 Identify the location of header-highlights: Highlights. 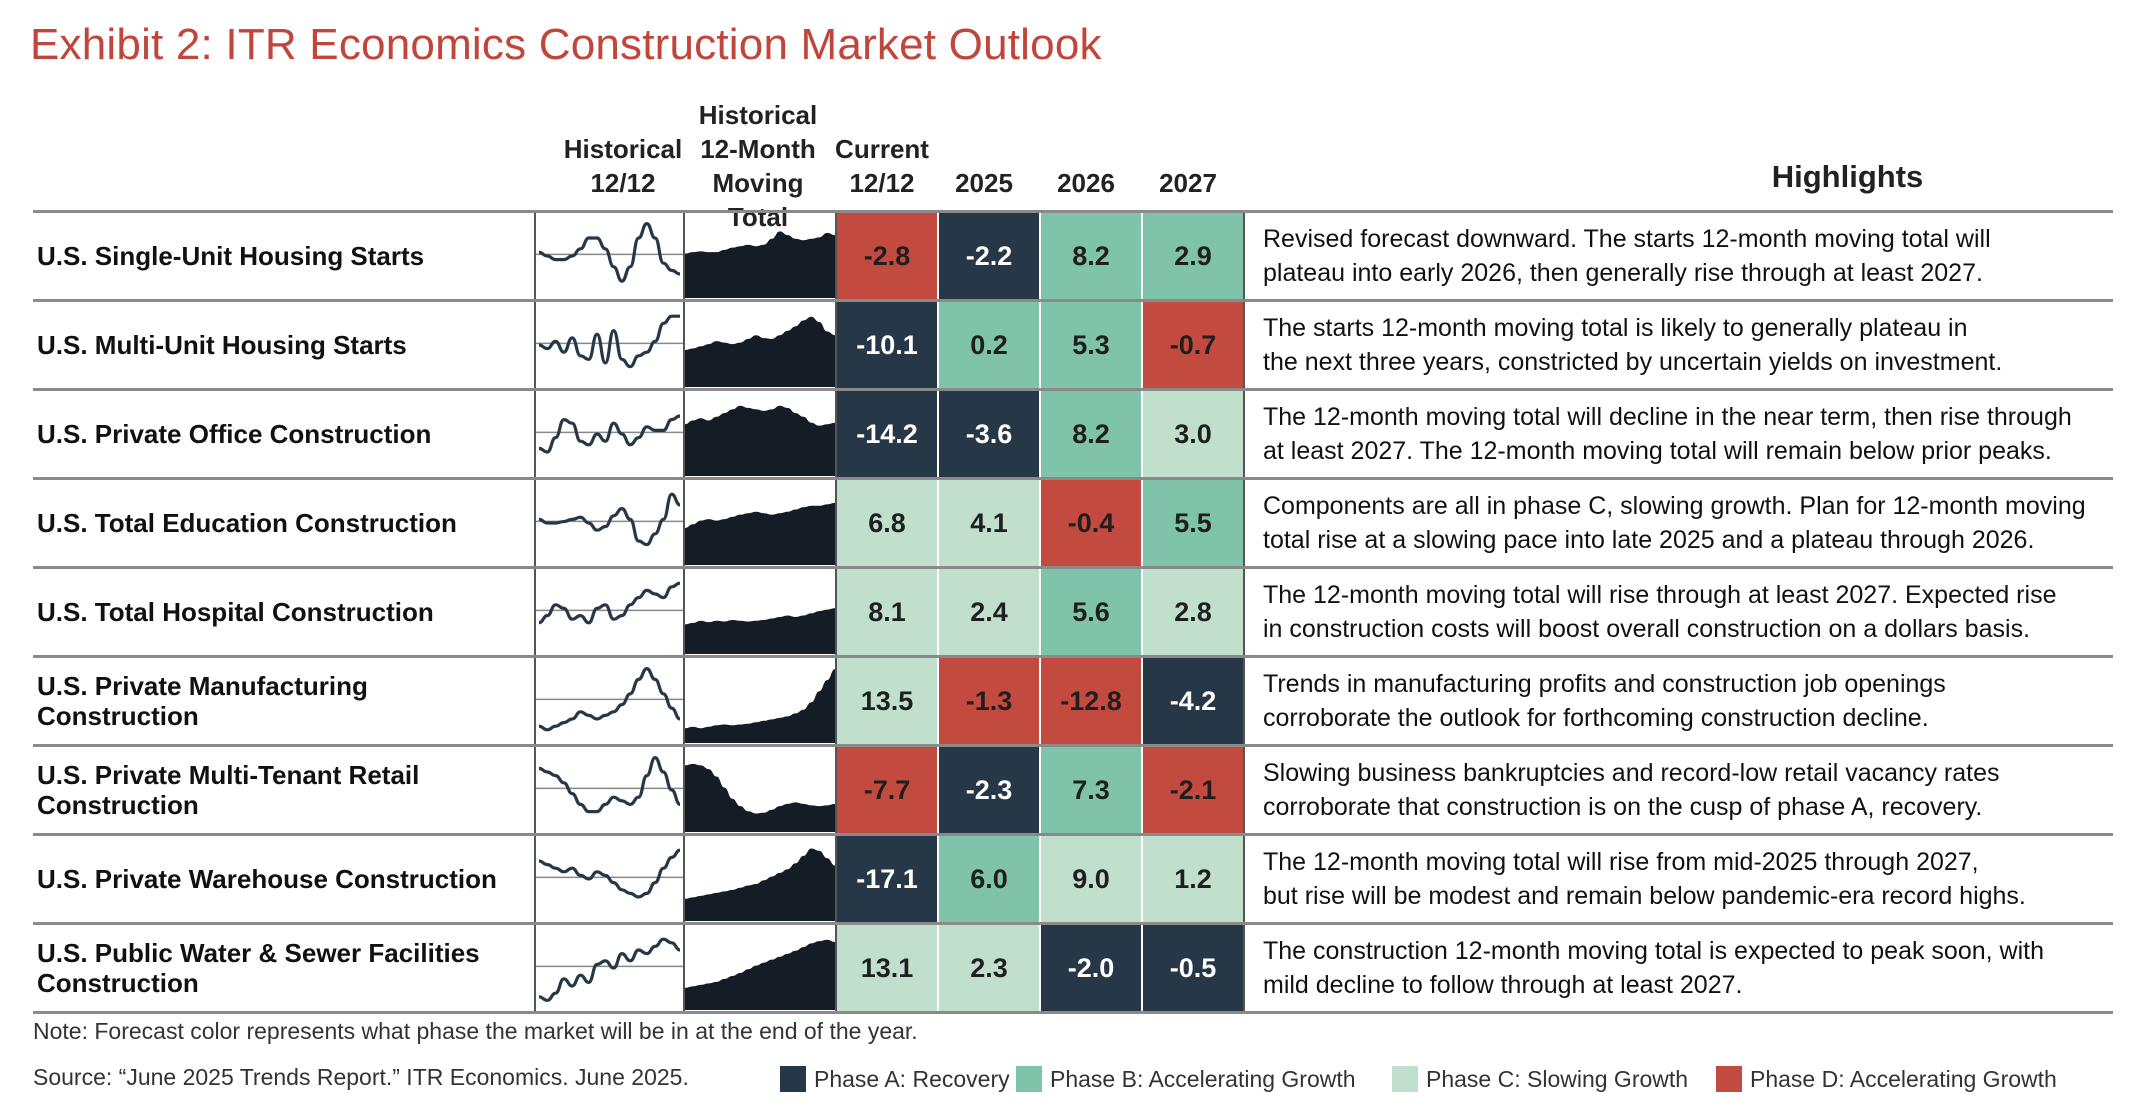
(1847, 176).